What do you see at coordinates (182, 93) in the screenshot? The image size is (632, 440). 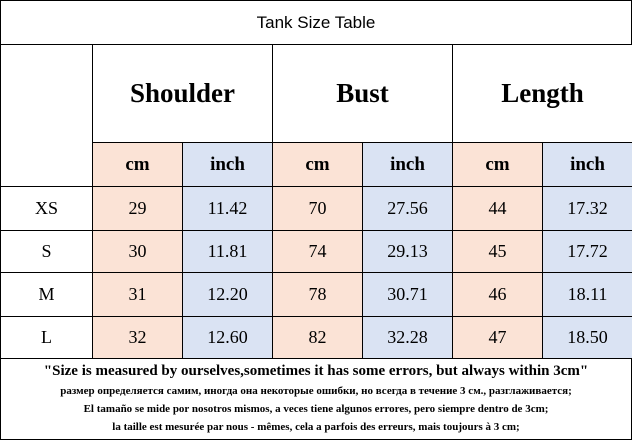 I see `group-header: Shoulder` at bounding box center [182, 93].